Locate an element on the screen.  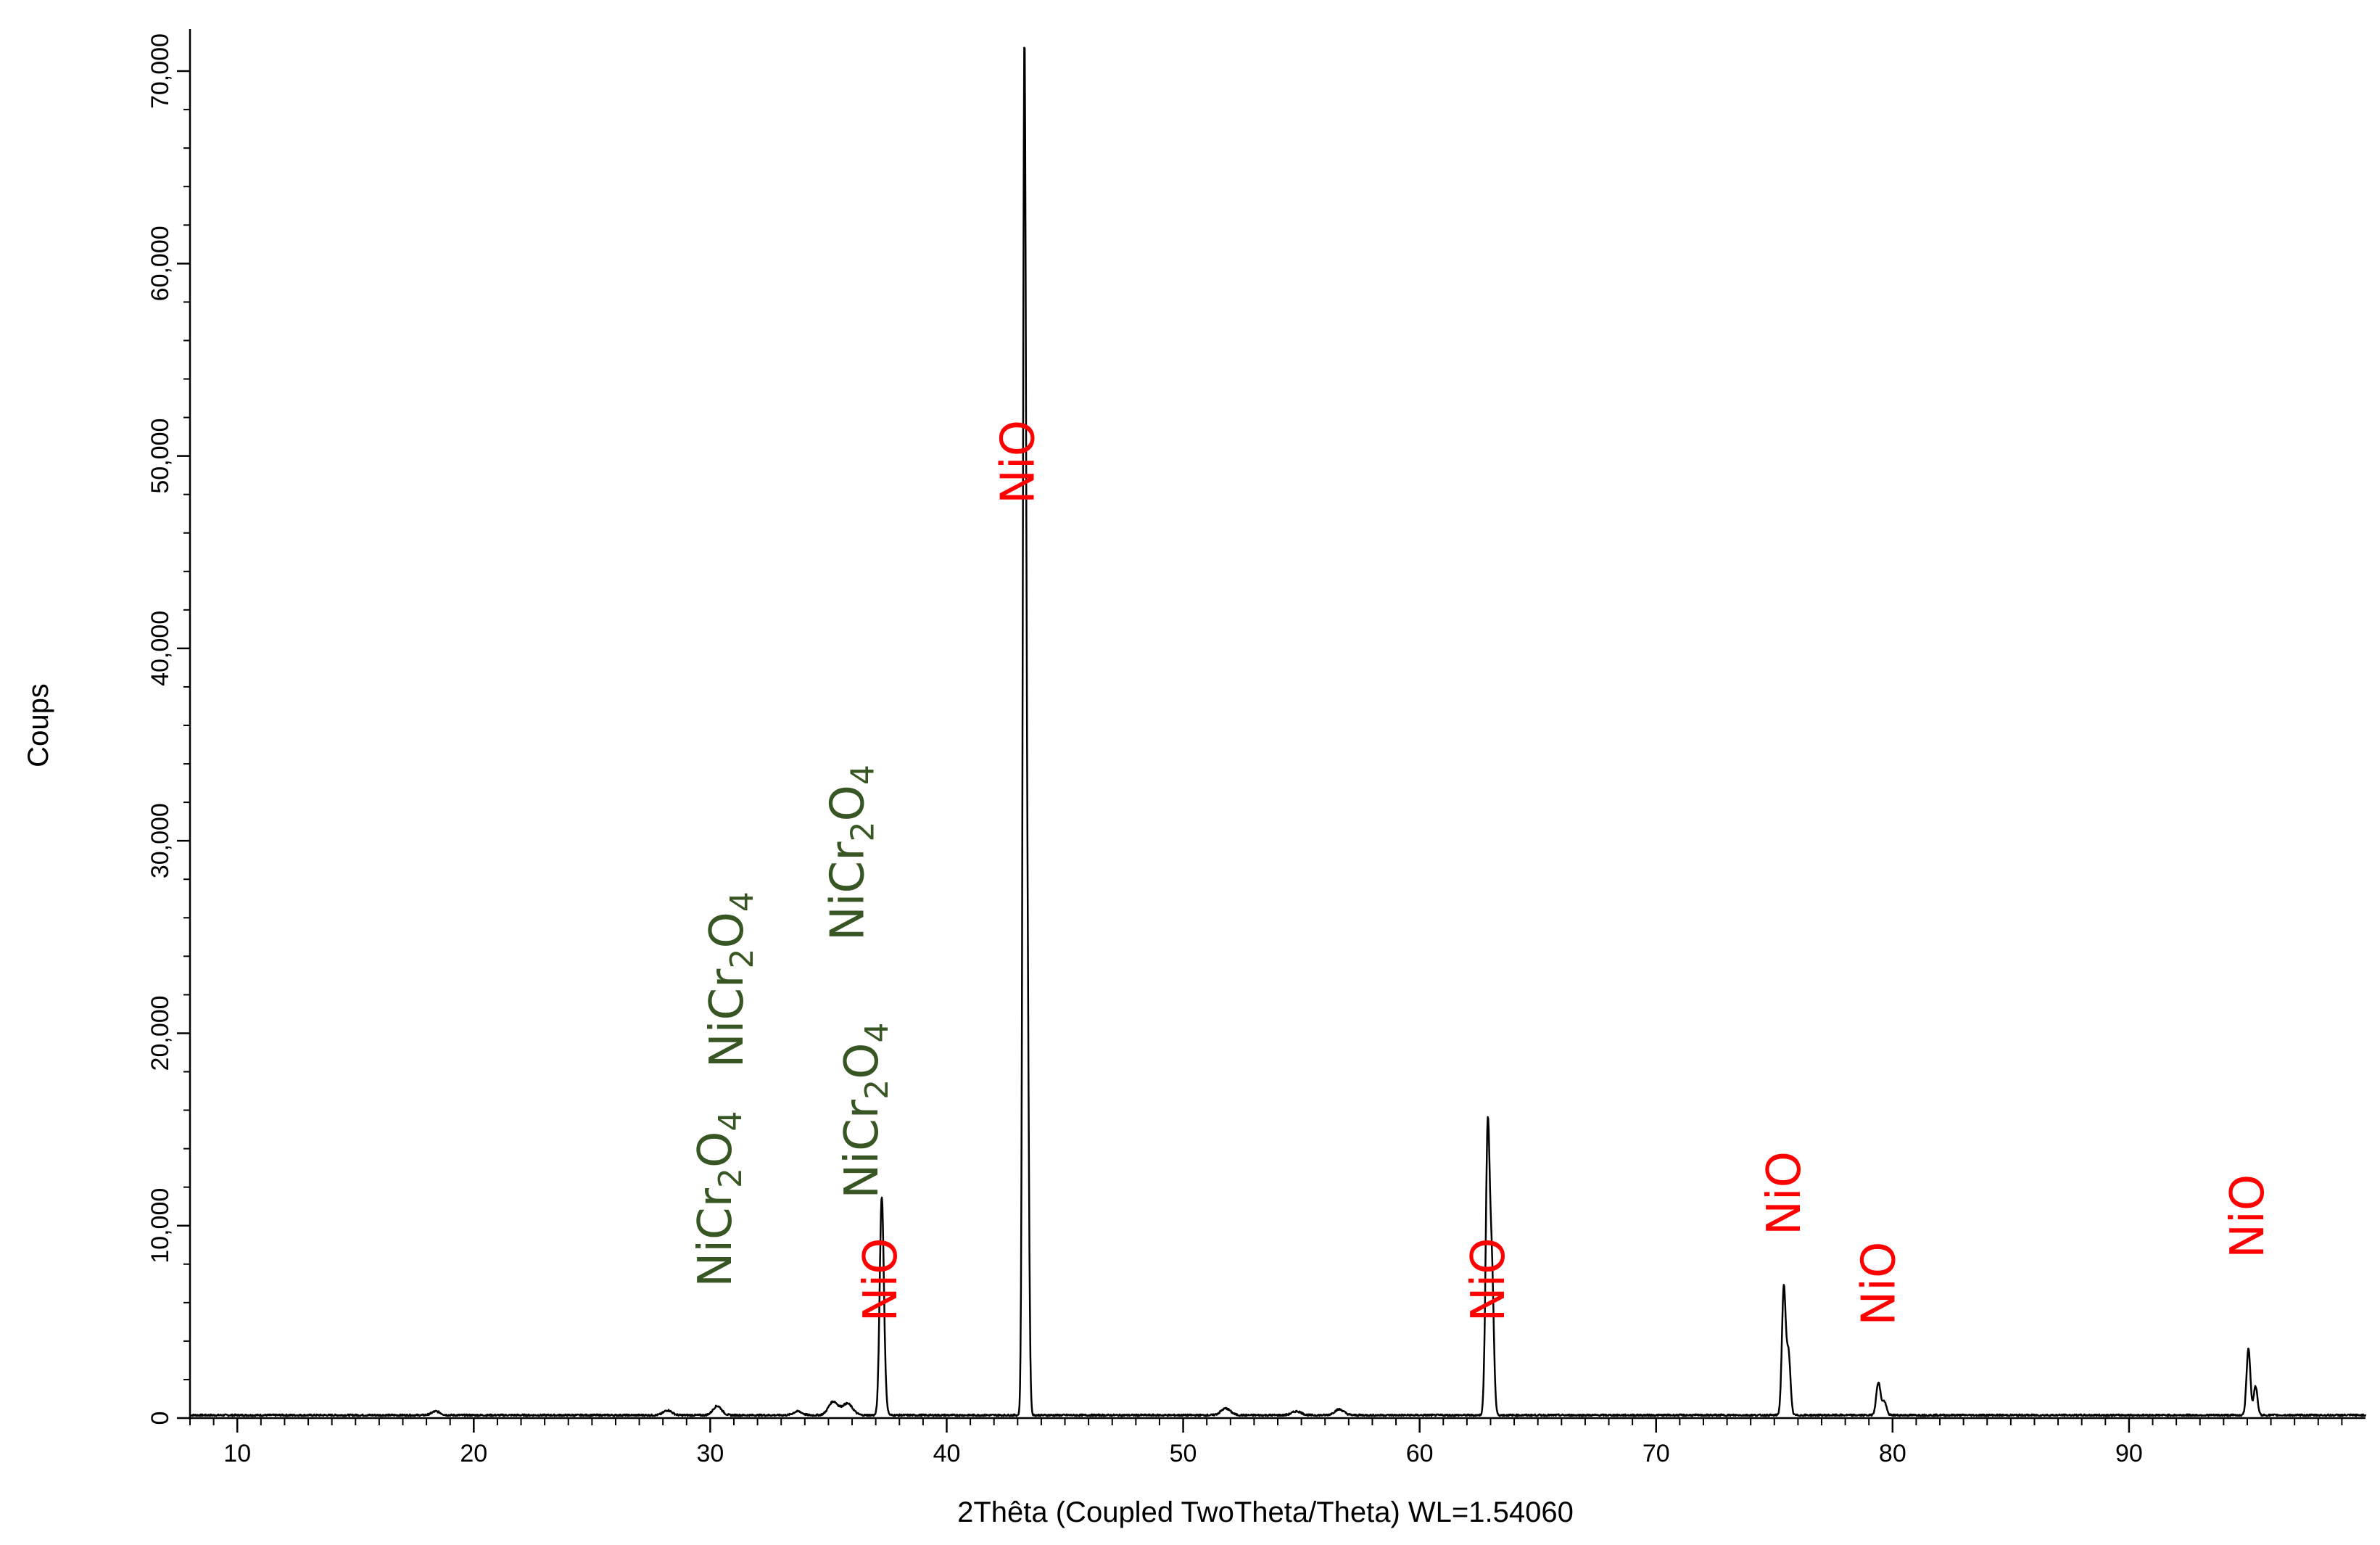
x-tick-label: 10 is located at coordinates (237, 1453).